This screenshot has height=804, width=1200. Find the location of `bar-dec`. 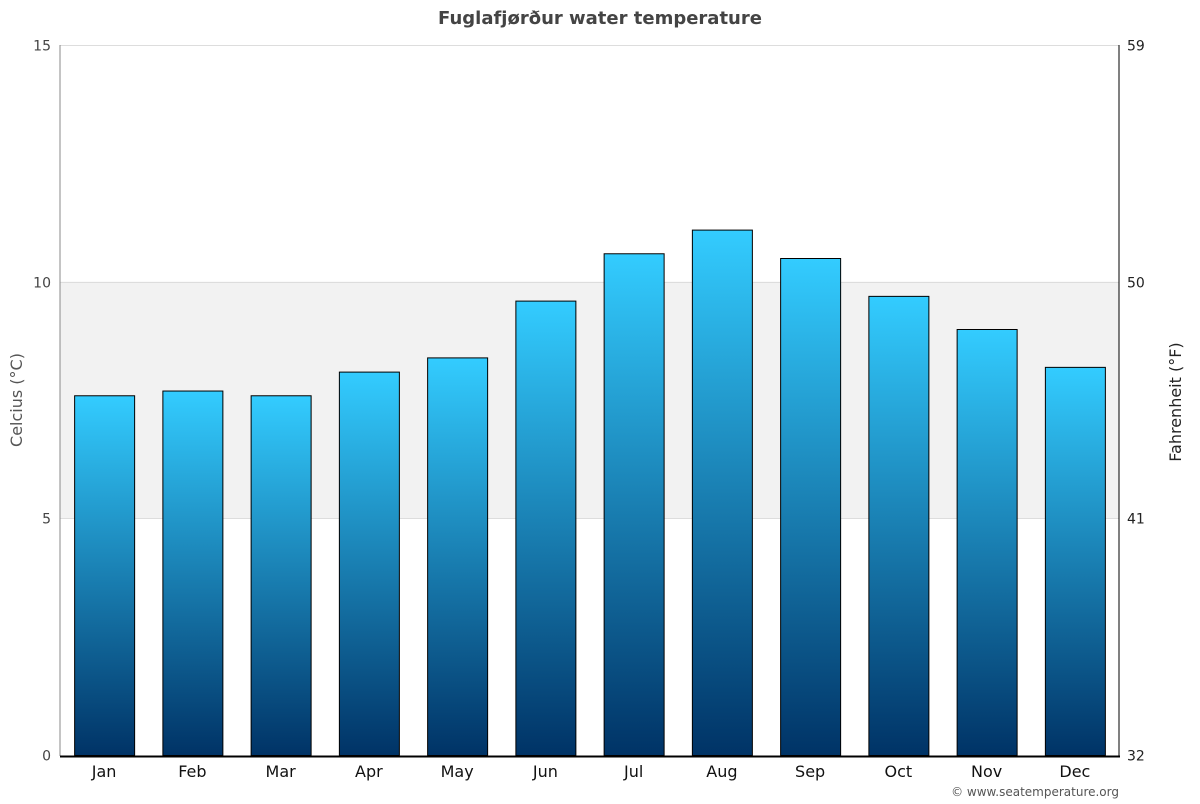

bar-dec is located at coordinates (1075, 561).